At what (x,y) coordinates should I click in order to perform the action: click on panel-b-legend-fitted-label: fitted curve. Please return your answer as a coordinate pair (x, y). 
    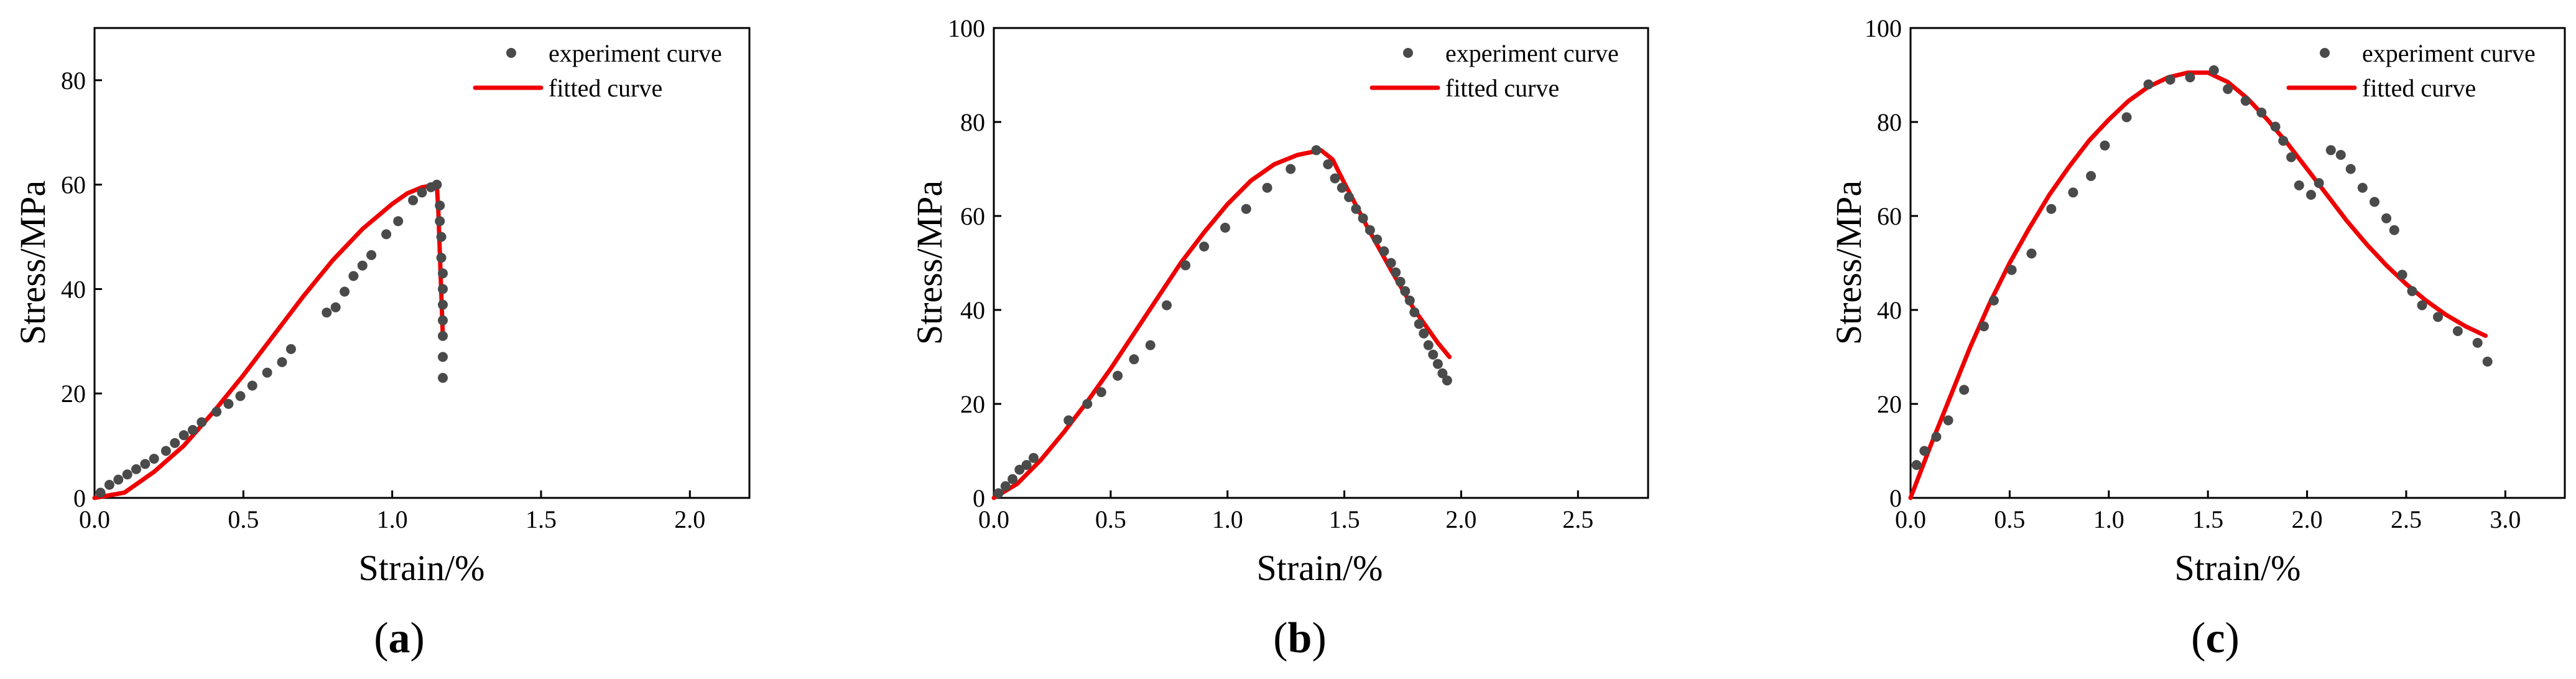
    Looking at the image, I should click on (1502, 88).